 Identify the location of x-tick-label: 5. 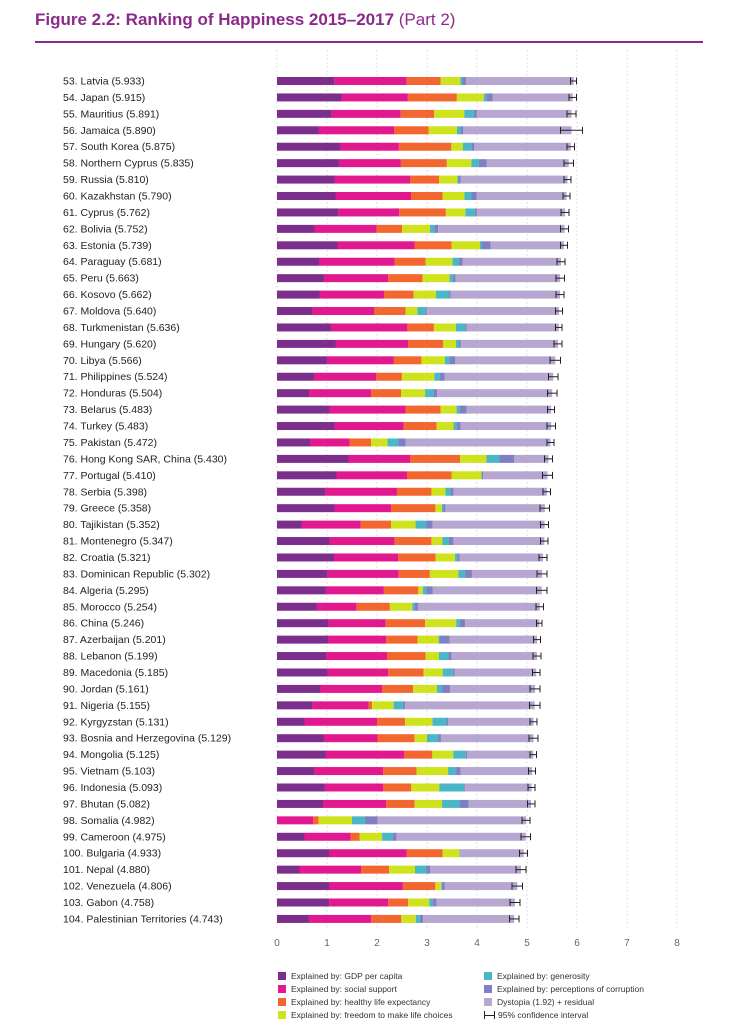
(527, 943).